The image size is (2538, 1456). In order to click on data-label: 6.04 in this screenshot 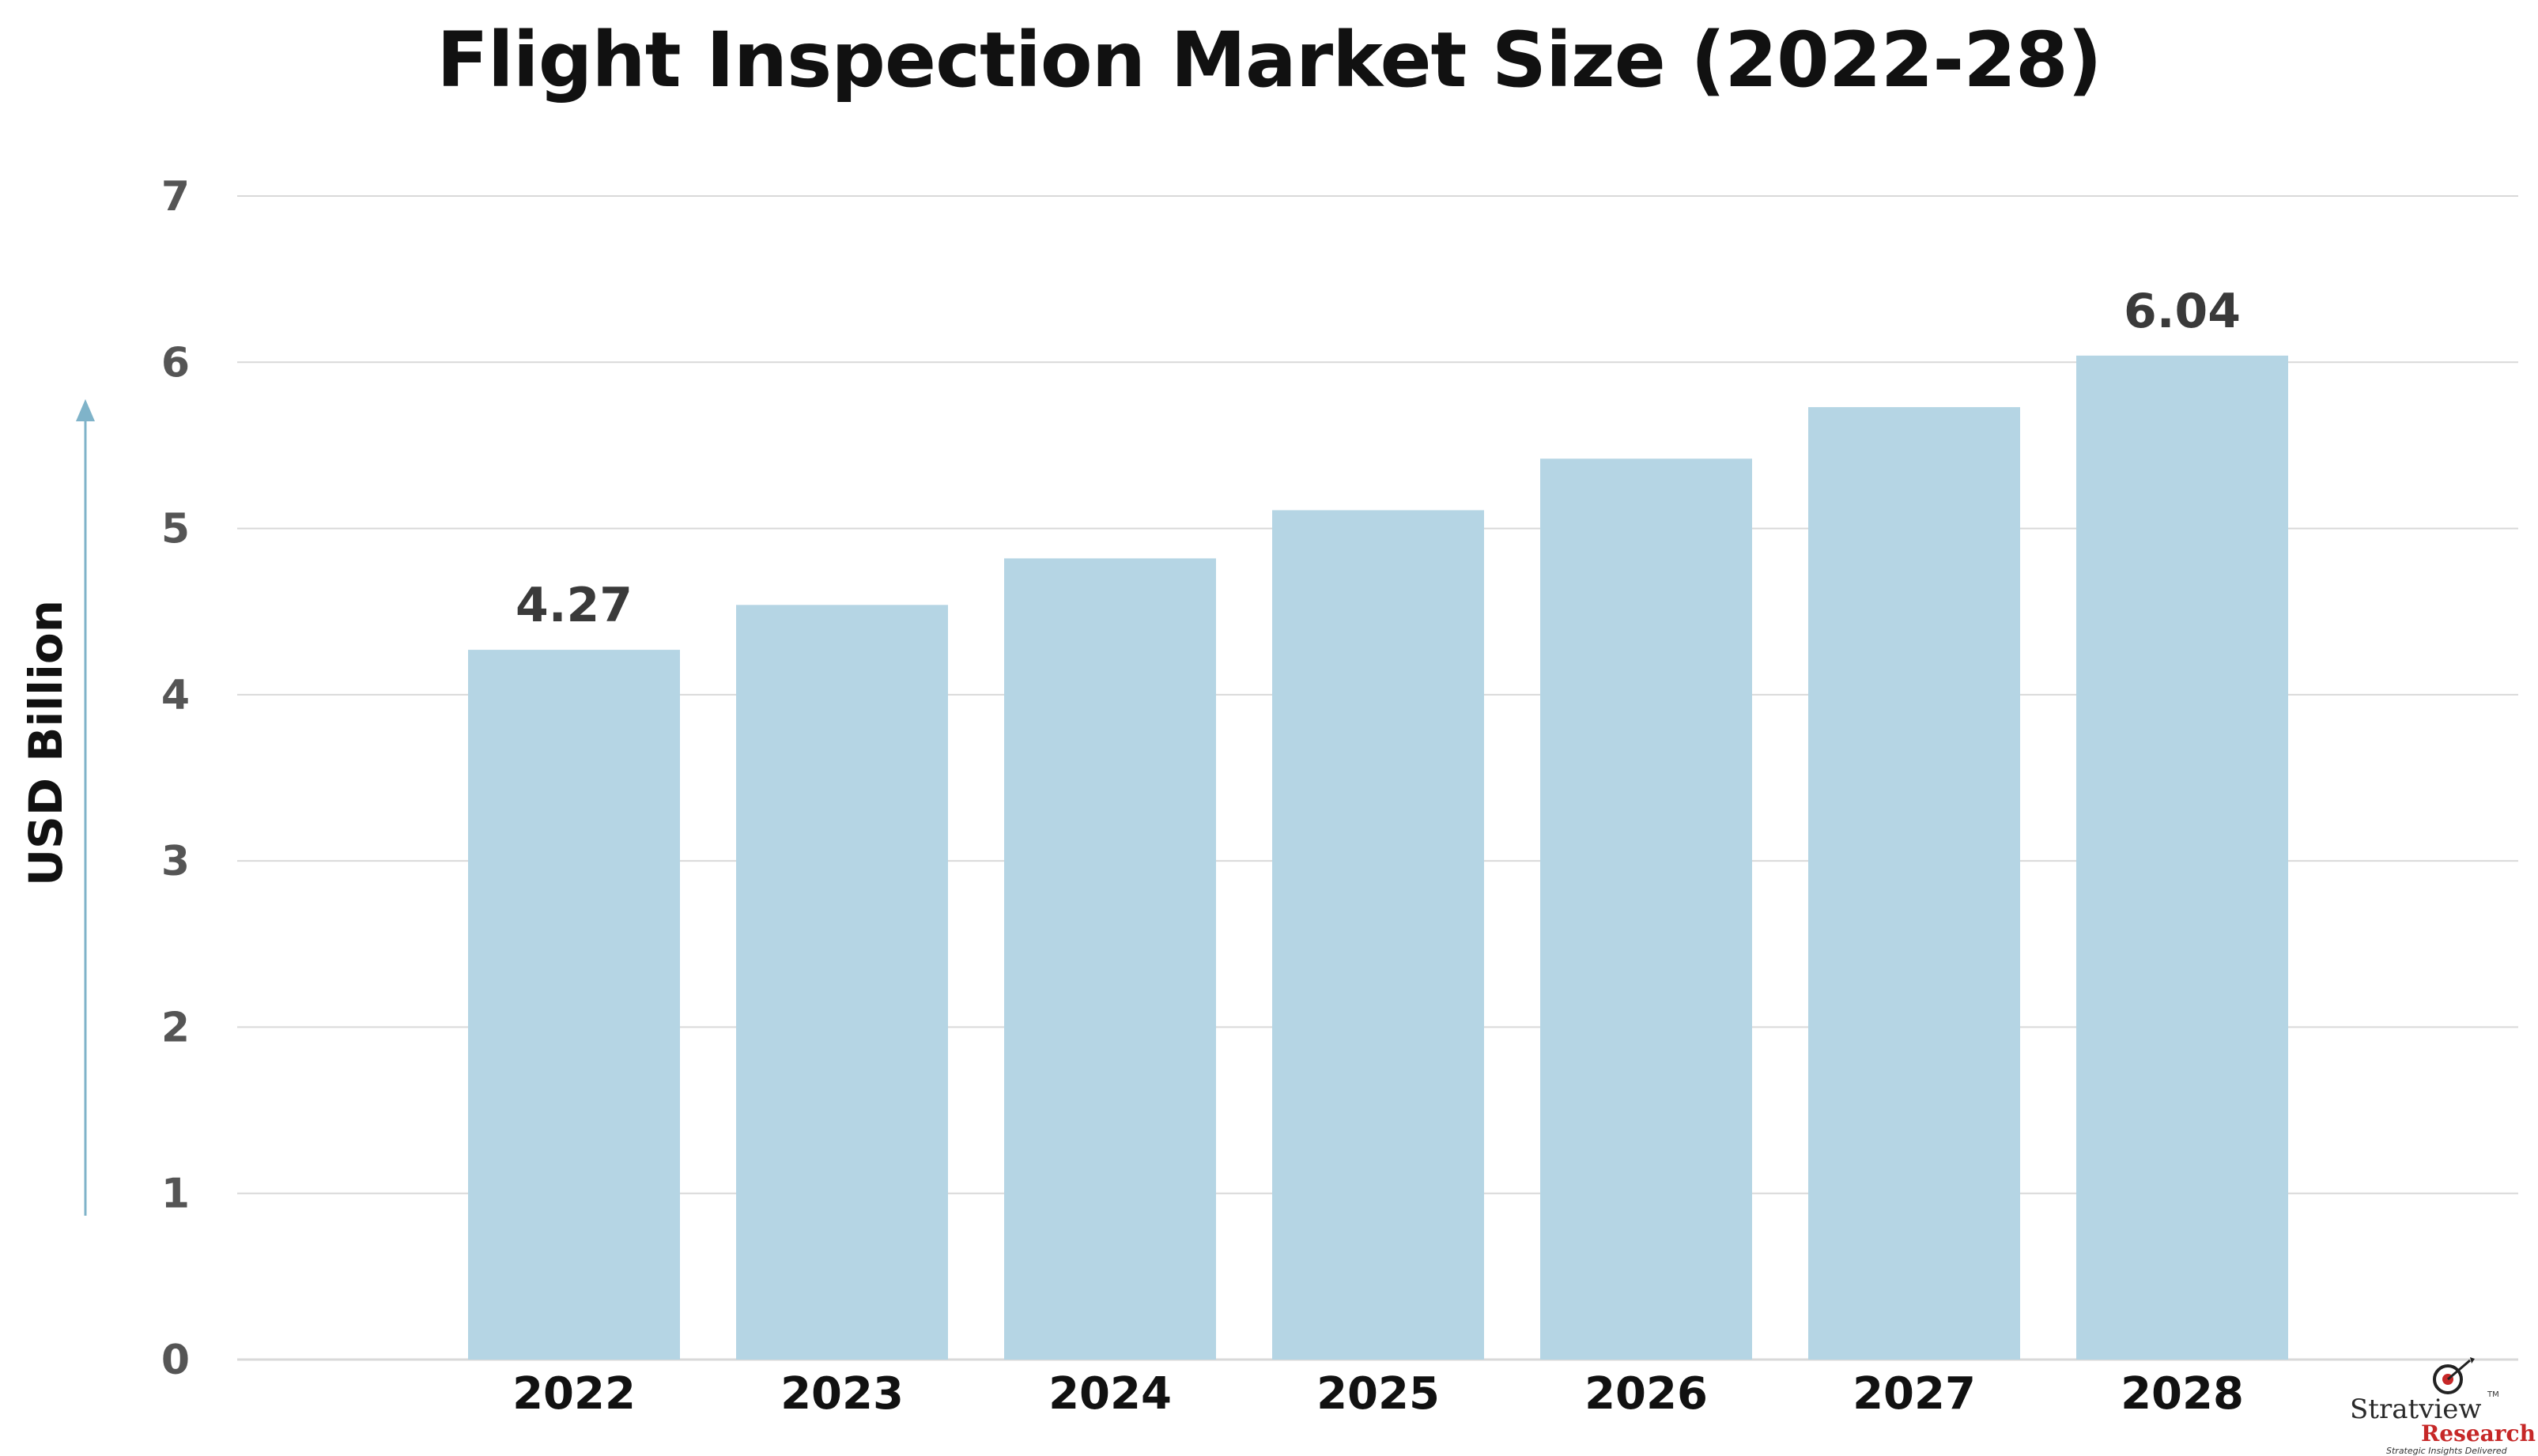, I will do `click(2182, 311)`.